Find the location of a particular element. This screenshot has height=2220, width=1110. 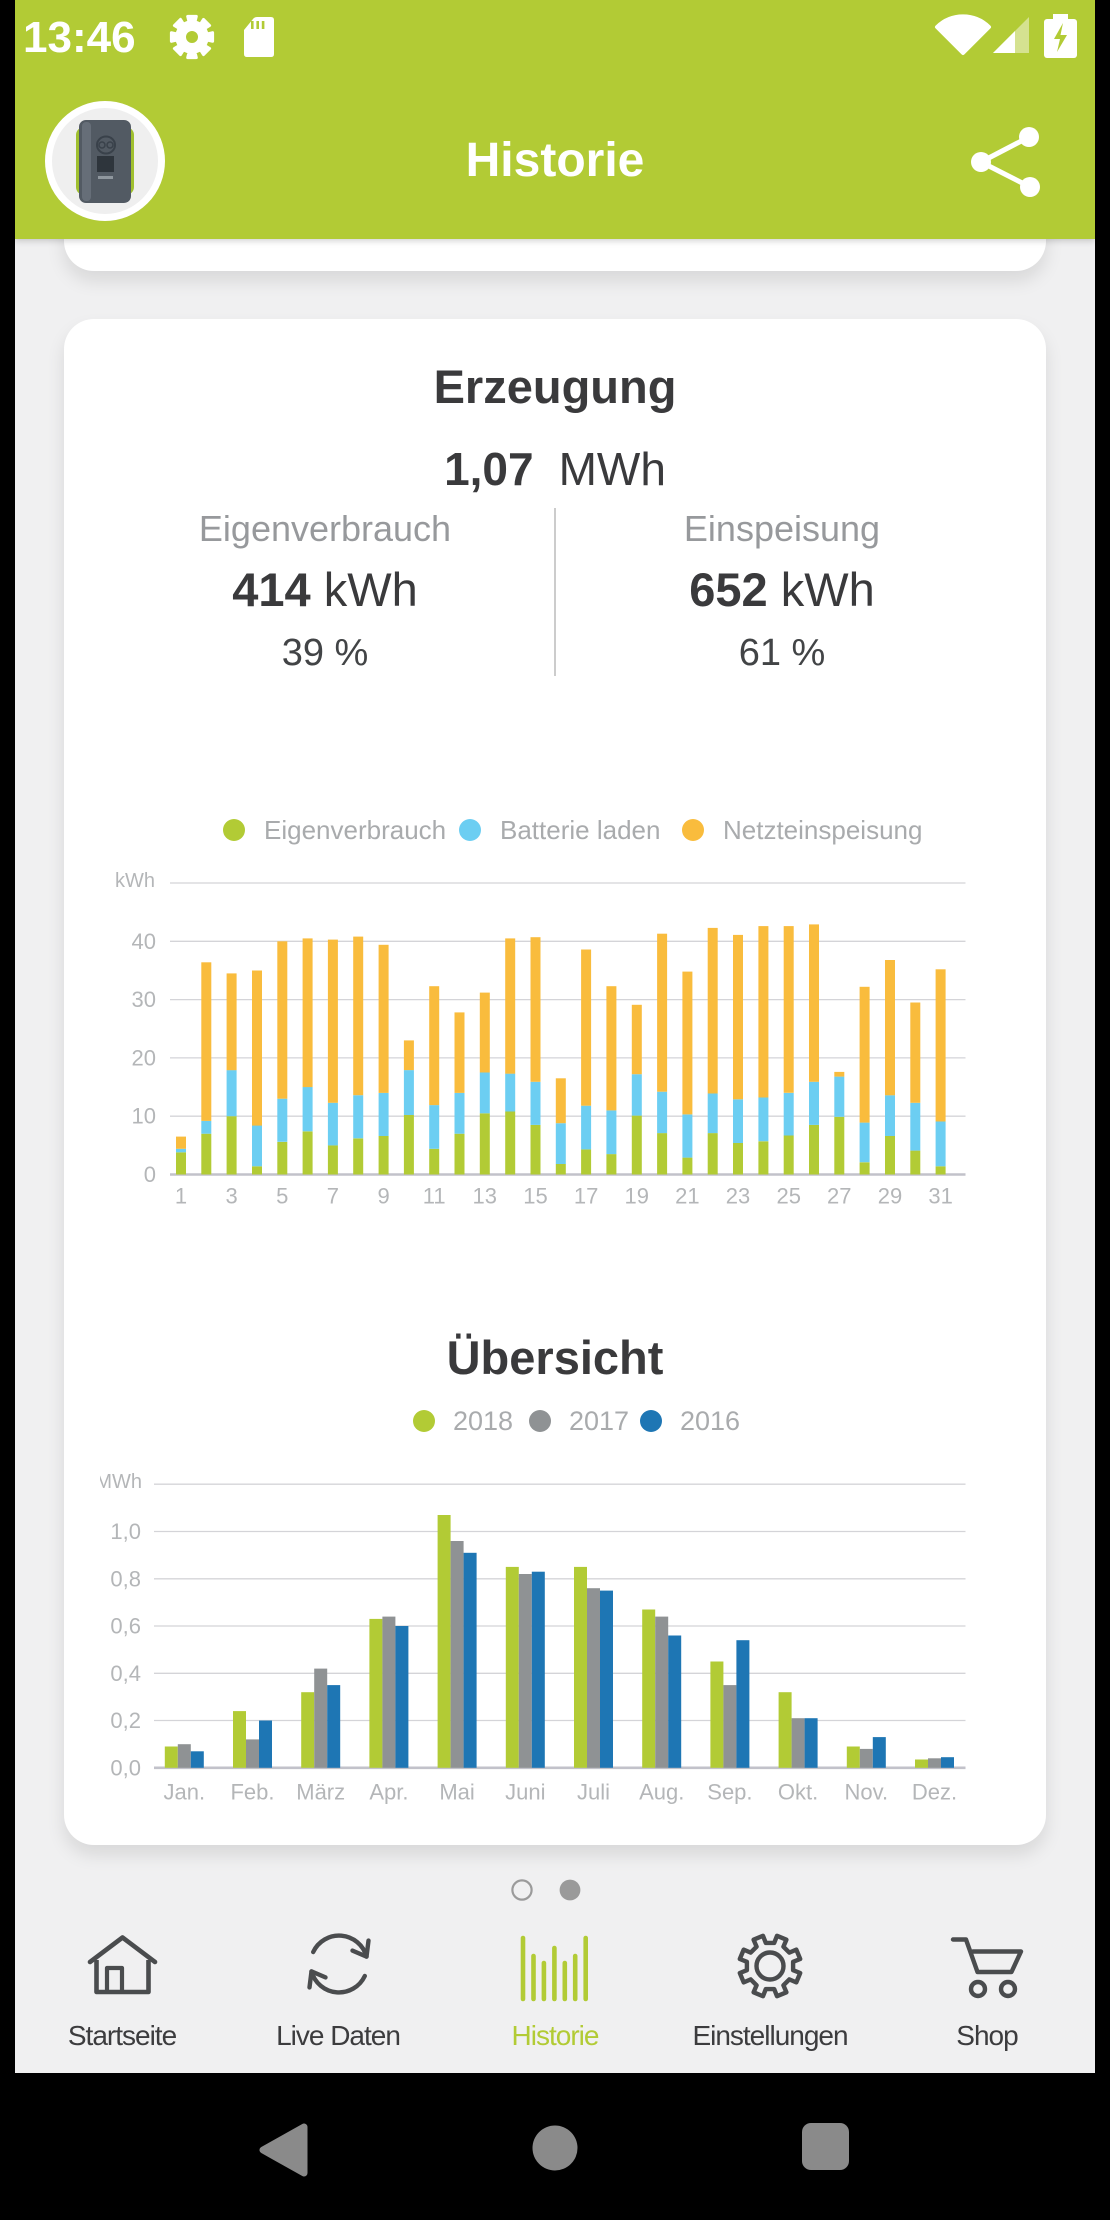

svg-text: Mai is located at coordinates (456, 1792).